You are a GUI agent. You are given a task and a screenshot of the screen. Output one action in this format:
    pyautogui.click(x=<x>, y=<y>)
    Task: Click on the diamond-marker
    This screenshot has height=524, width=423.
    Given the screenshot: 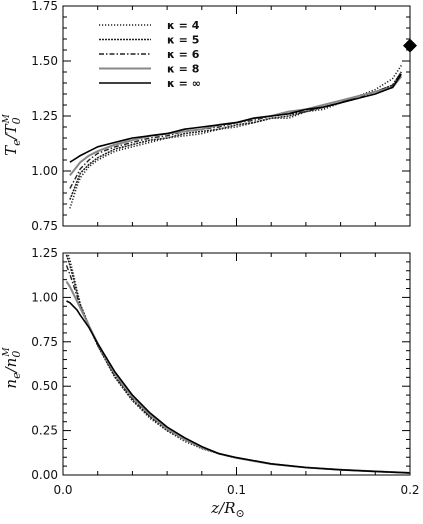 What is the action you would take?
    pyautogui.click(x=410, y=45)
    